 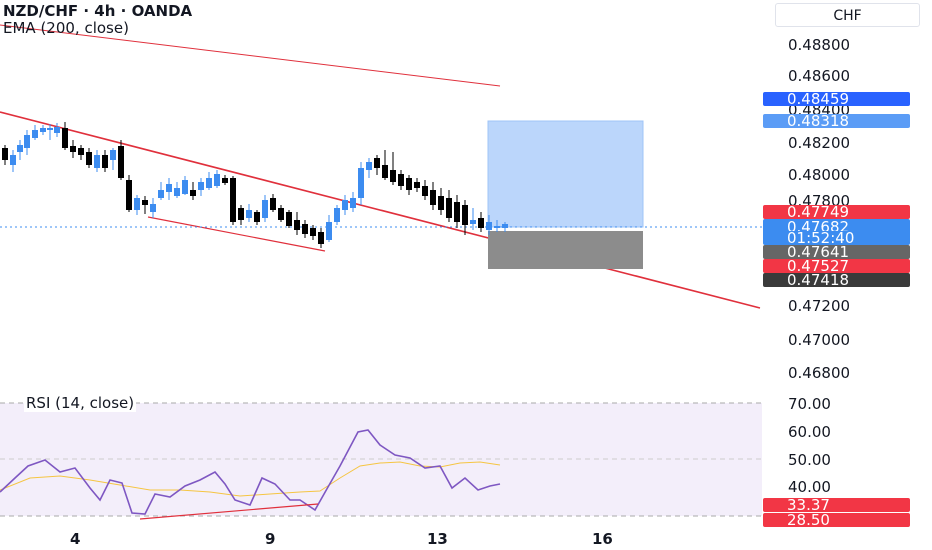 What do you see at coordinates (836, 505) in the screenshot?
I see `rsi-value-tag: 33.37` at bounding box center [836, 505].